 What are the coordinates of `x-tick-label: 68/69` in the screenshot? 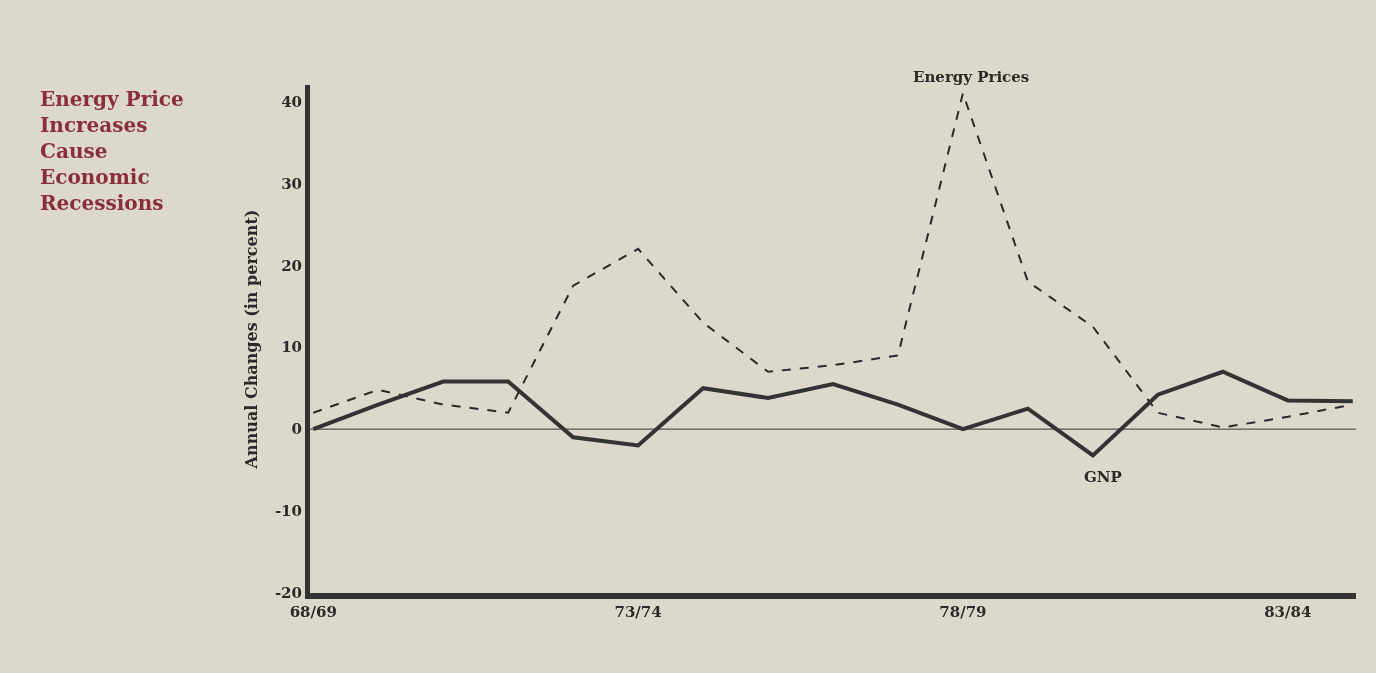 It's located at (313, 612).